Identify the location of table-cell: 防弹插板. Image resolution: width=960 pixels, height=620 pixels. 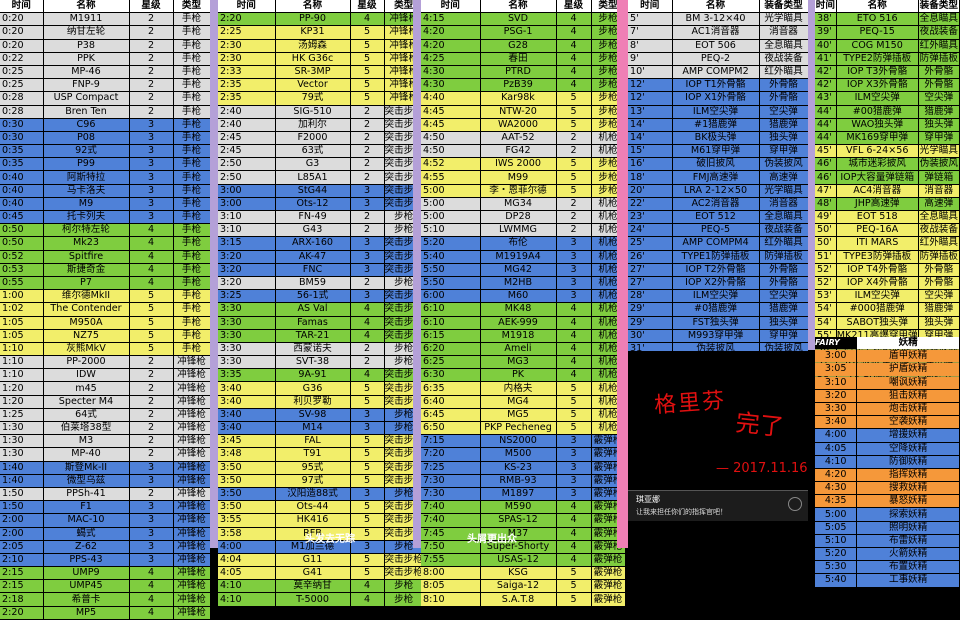
(939, 59).